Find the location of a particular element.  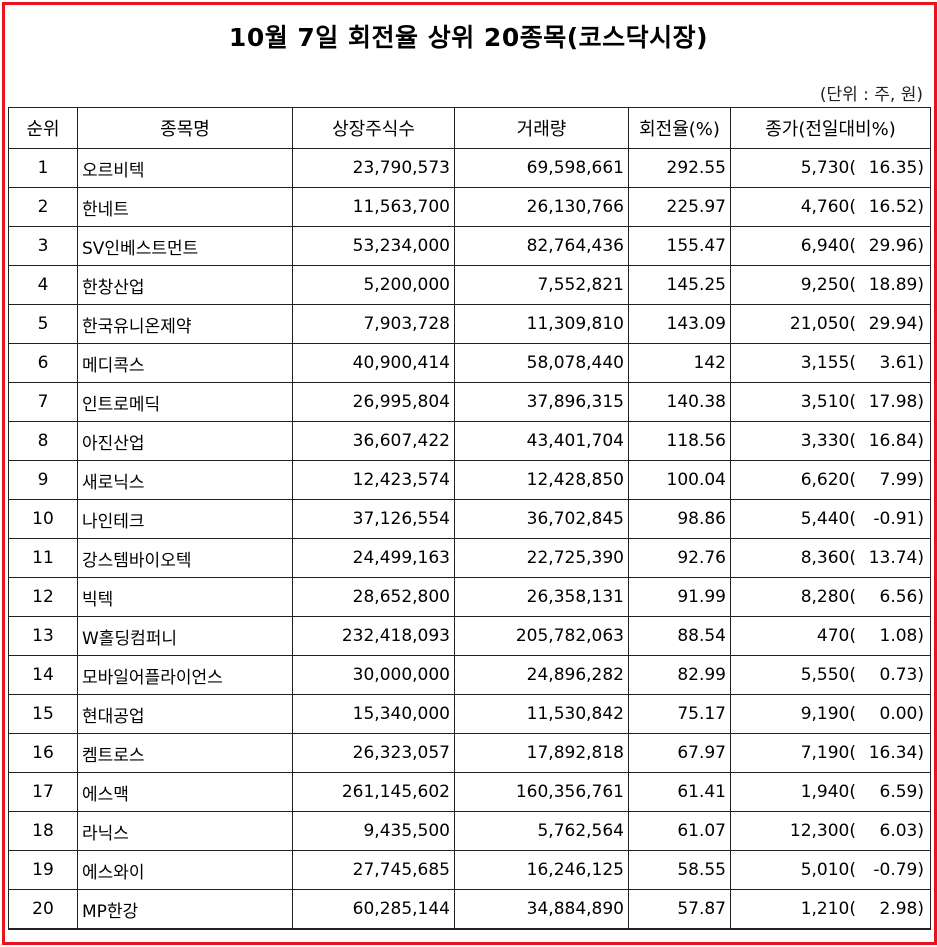

change-percent-value: 3.61) is located at coordinates (901, 363).